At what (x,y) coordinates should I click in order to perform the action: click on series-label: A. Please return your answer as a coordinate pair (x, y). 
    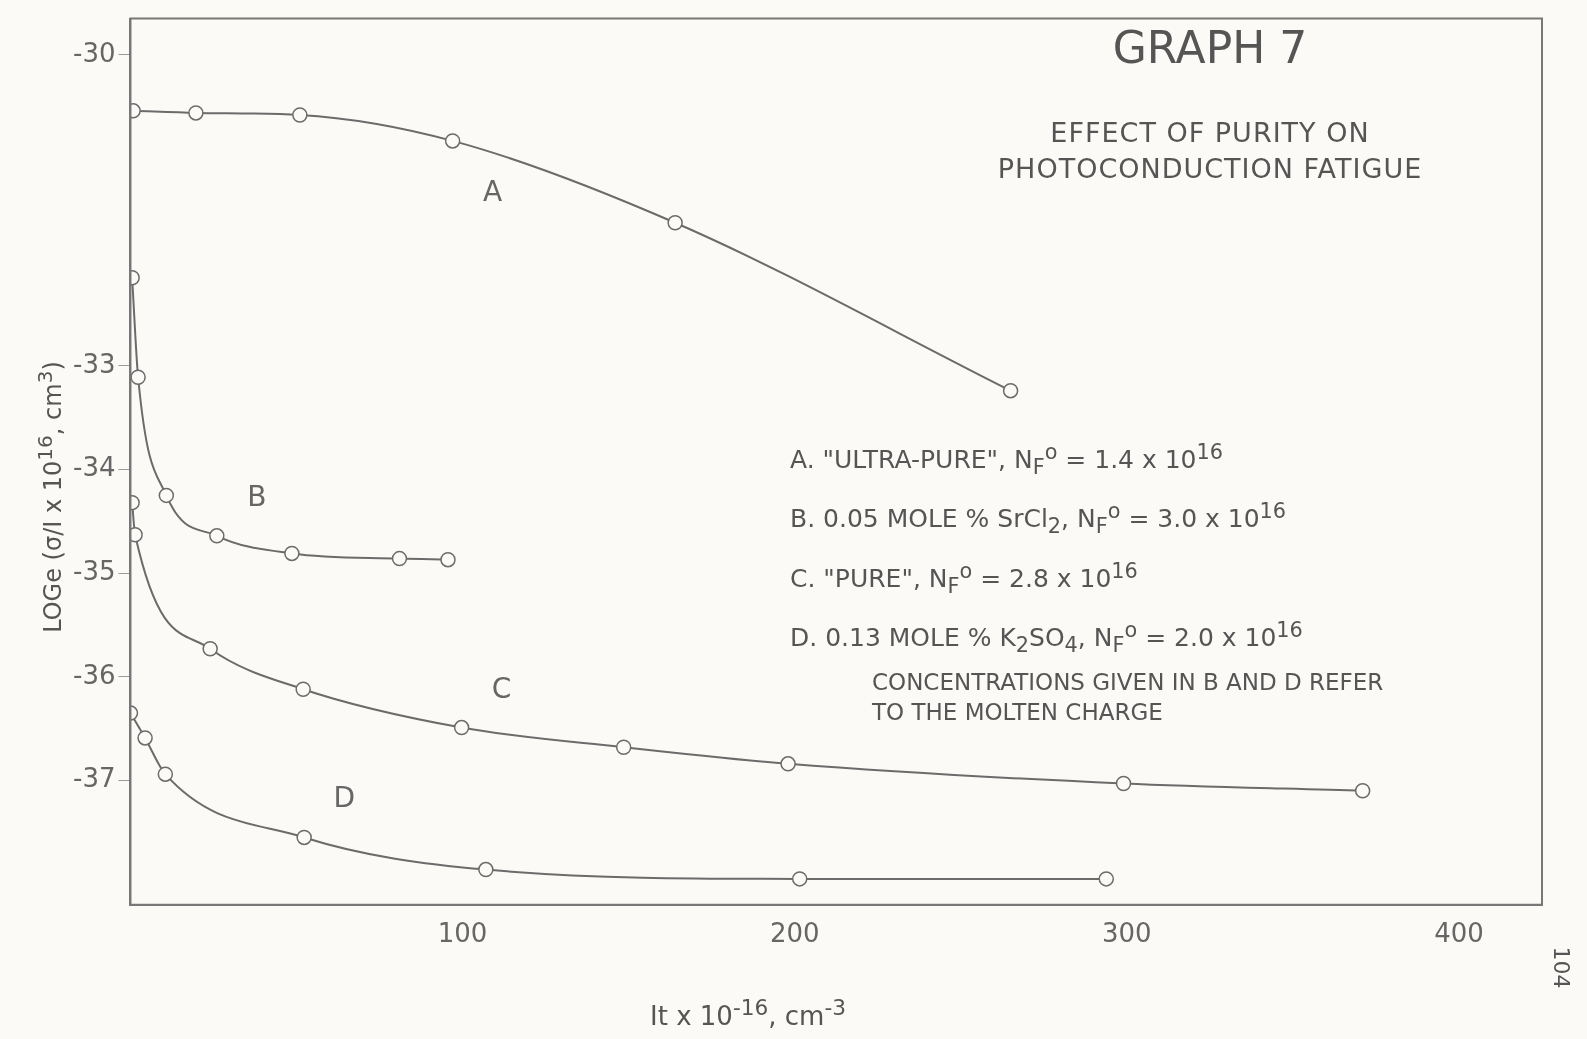
    Looking at the image, I should click on (493, 191).